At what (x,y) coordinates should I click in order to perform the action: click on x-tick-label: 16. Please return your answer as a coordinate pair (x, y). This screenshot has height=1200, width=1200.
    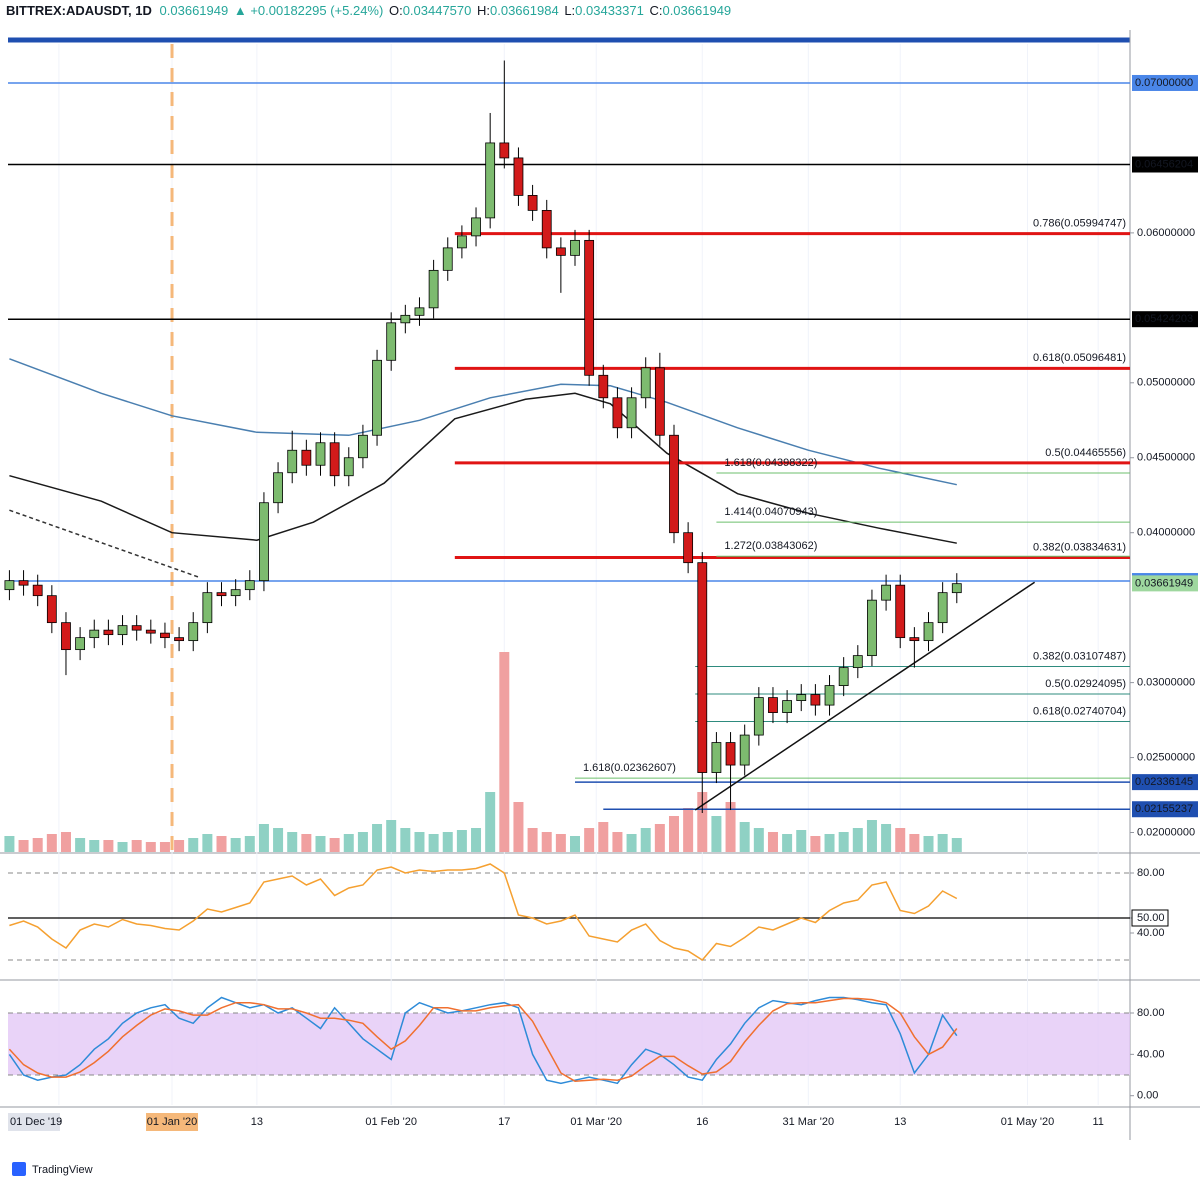
    Looking at the image, I should click on (702, 1122).